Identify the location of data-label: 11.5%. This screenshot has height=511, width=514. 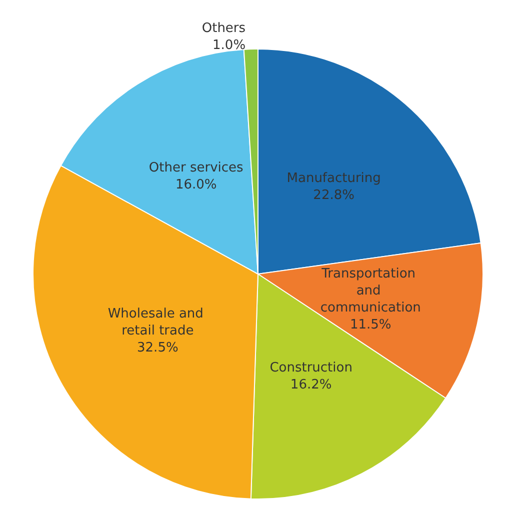
(371, 325).